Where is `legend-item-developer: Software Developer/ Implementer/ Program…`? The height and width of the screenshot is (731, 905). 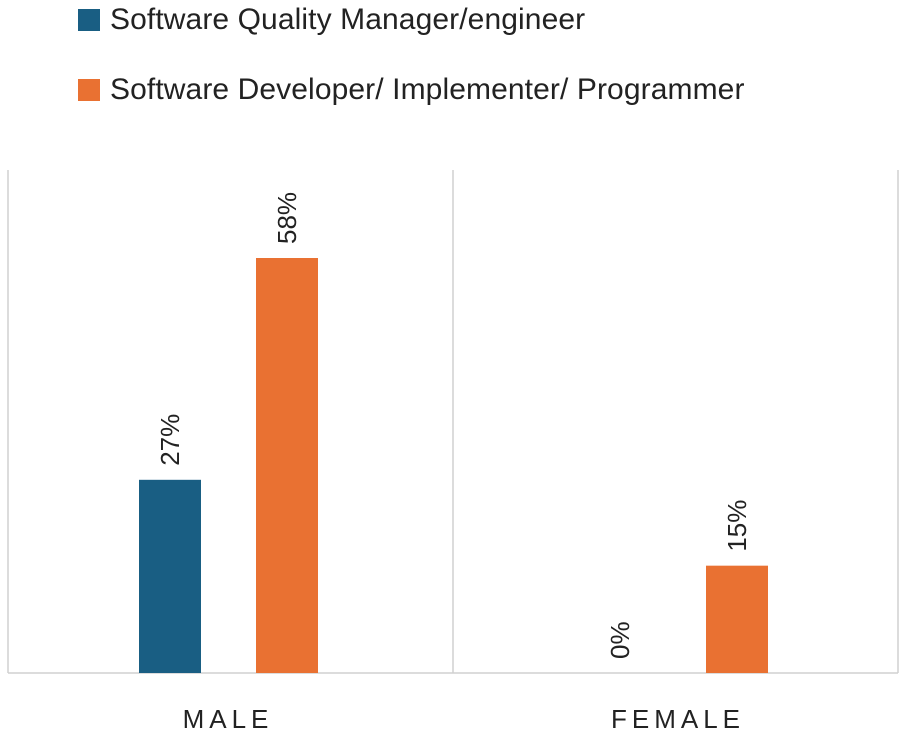 legend-item-developer: Software Developer/ Implementer/ Program… is located at coordinates (411, 90).